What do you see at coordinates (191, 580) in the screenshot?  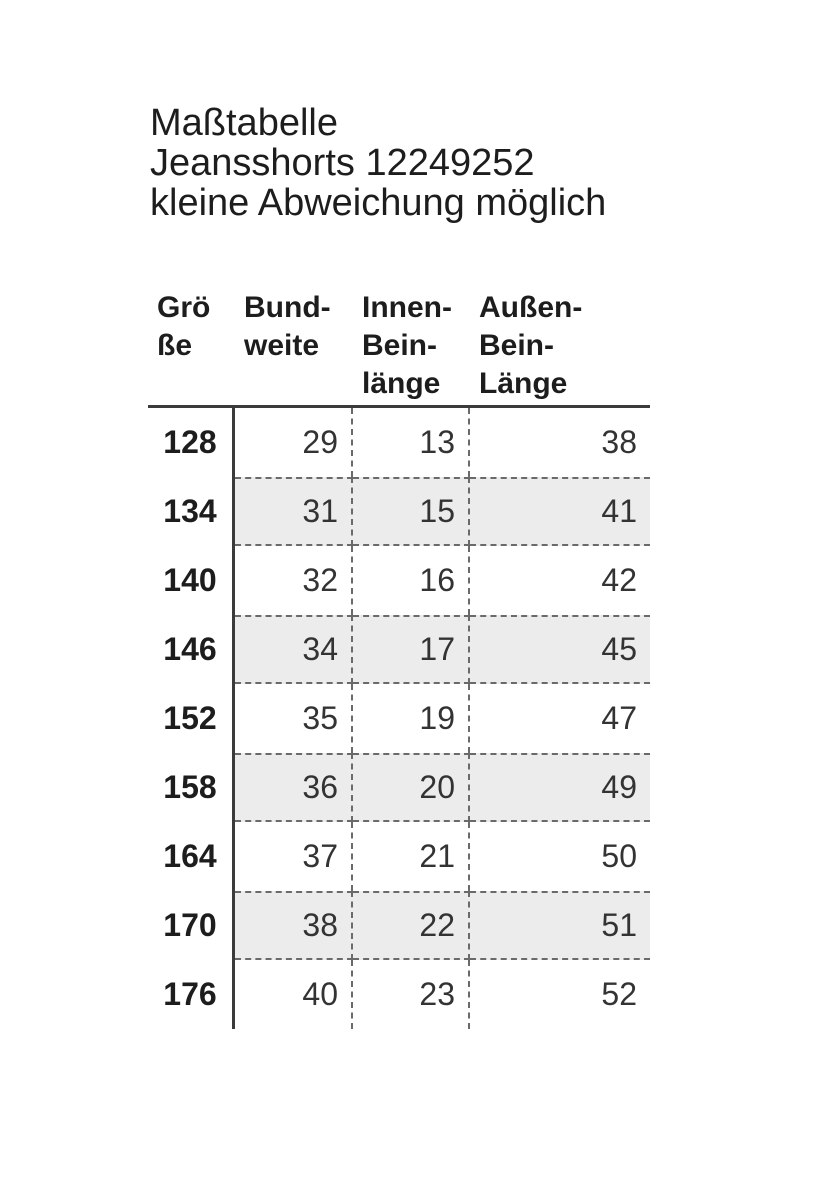 I see `cell-groesse: 140` at bounding box center [191, 580].